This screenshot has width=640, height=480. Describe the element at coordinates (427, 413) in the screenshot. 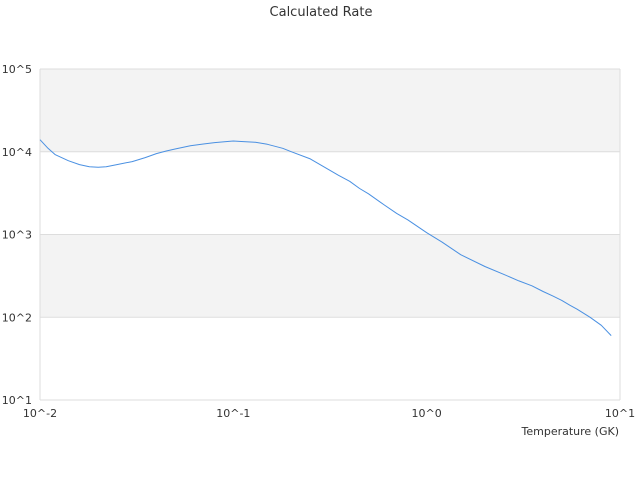

I see `x-tick-label: 10^0` at that location.